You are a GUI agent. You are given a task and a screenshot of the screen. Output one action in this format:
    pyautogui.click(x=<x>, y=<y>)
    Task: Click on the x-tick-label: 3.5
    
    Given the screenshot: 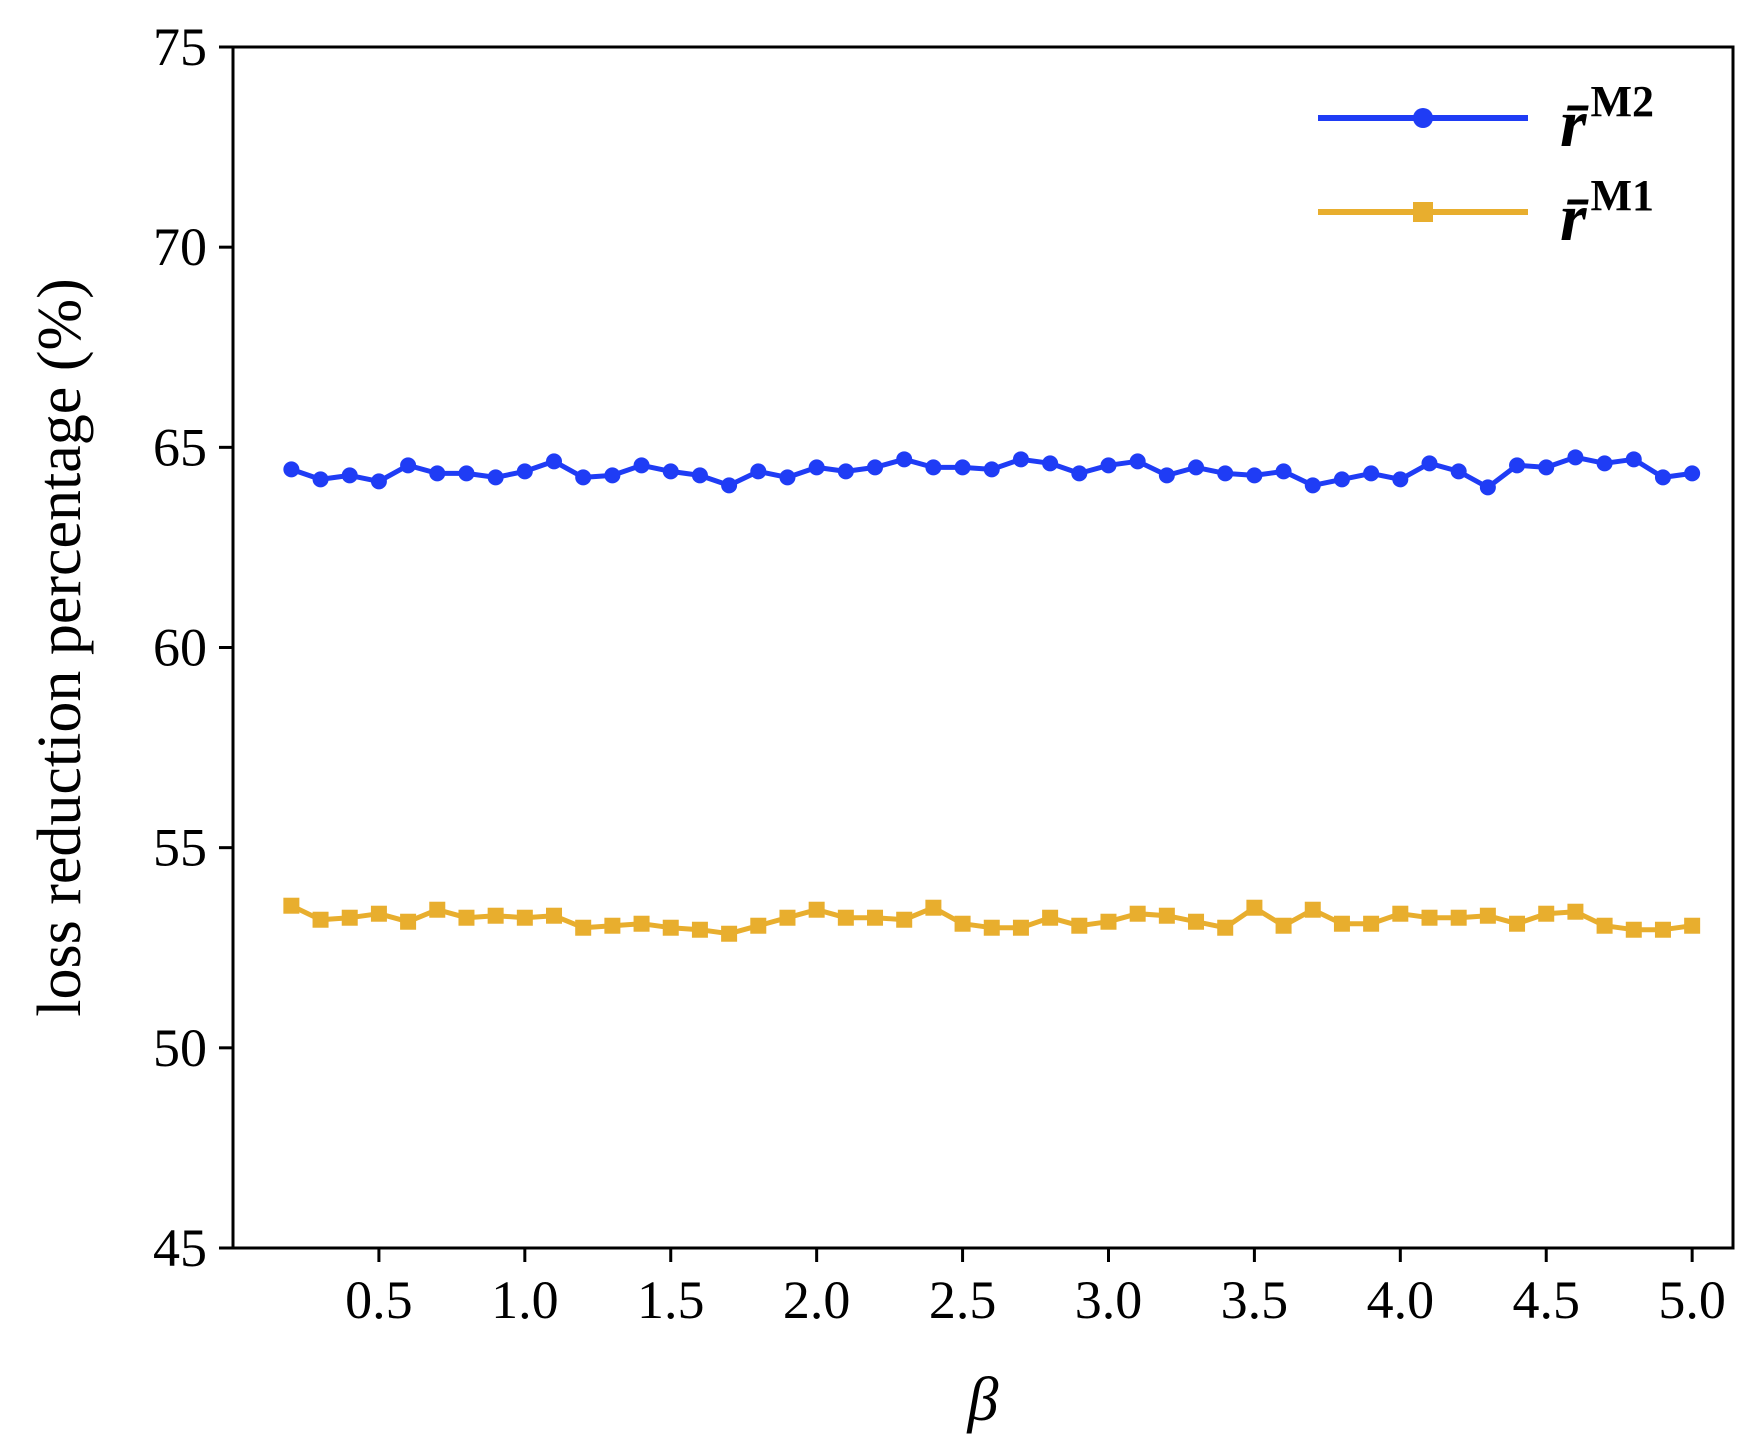 What is the action you would take?
    pyautogui.click(x=1255, y=1300)
    